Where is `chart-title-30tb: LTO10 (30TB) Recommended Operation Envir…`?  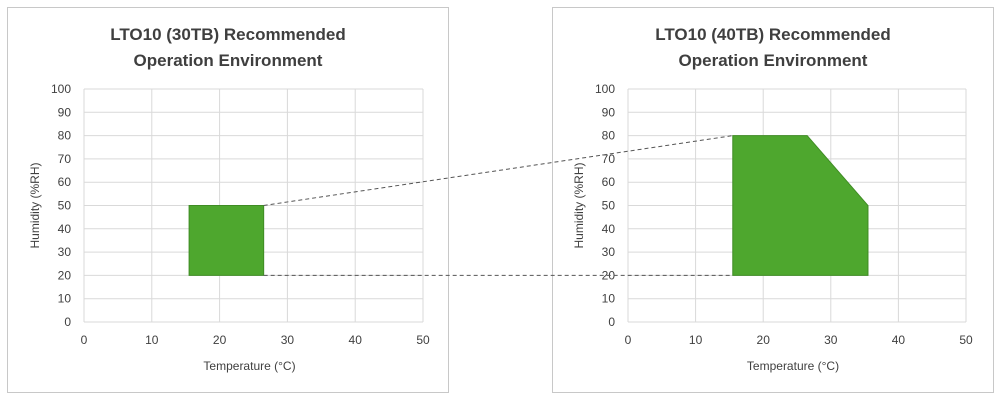
chart-title-30tb: LTO10 (30TB) Recommended Operation Envir… is located at coordinates (228, 48).